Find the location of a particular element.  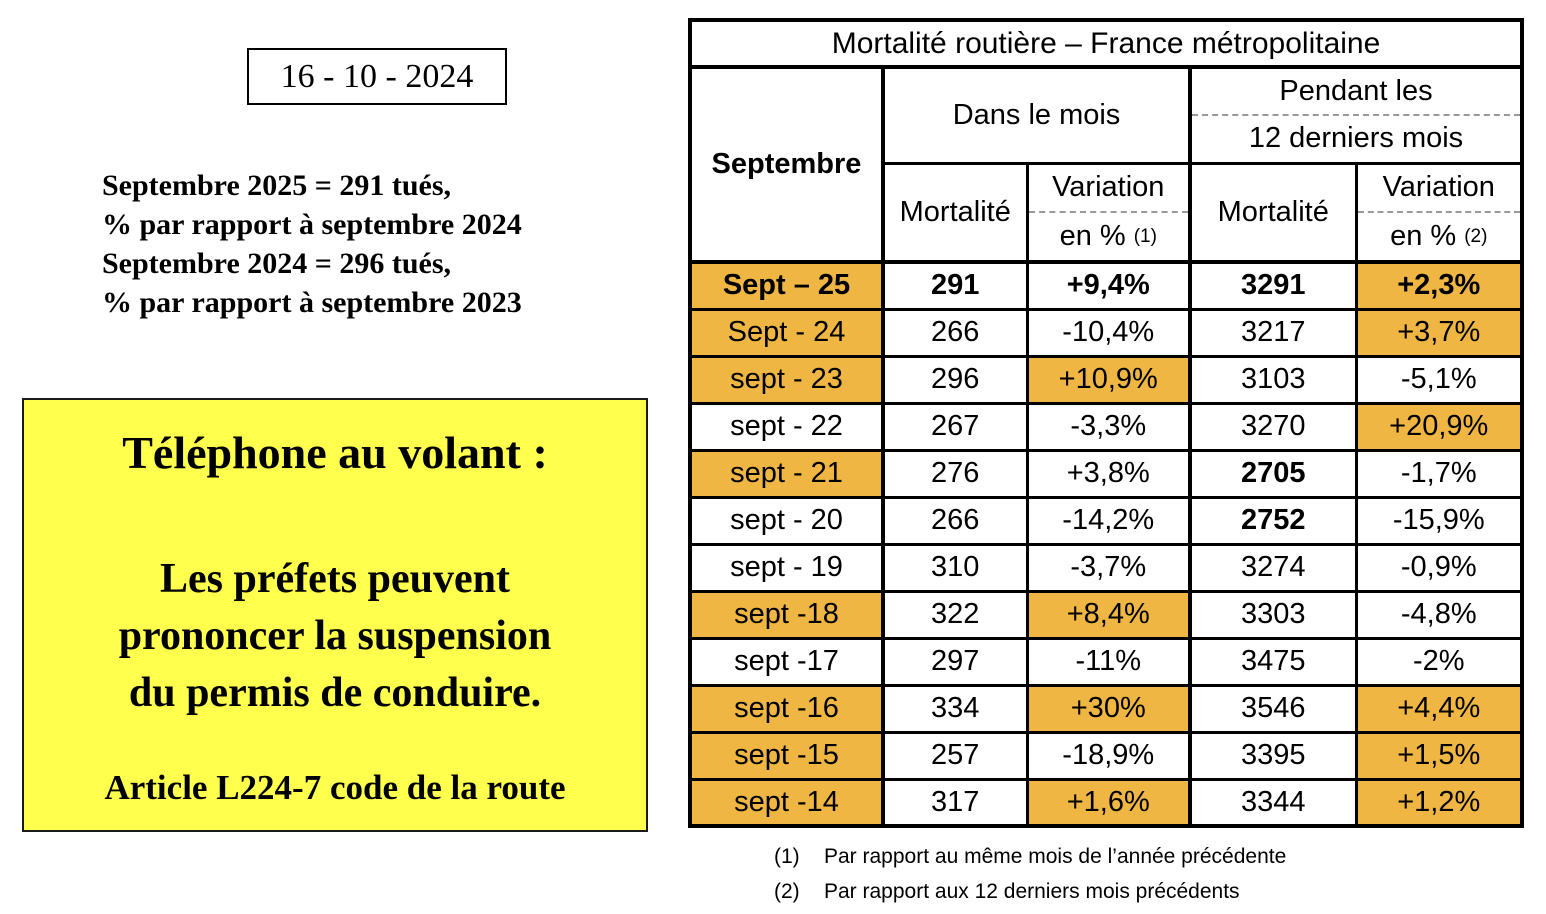

cell-mortality-month: 322 is located at coordinates (954, 614).